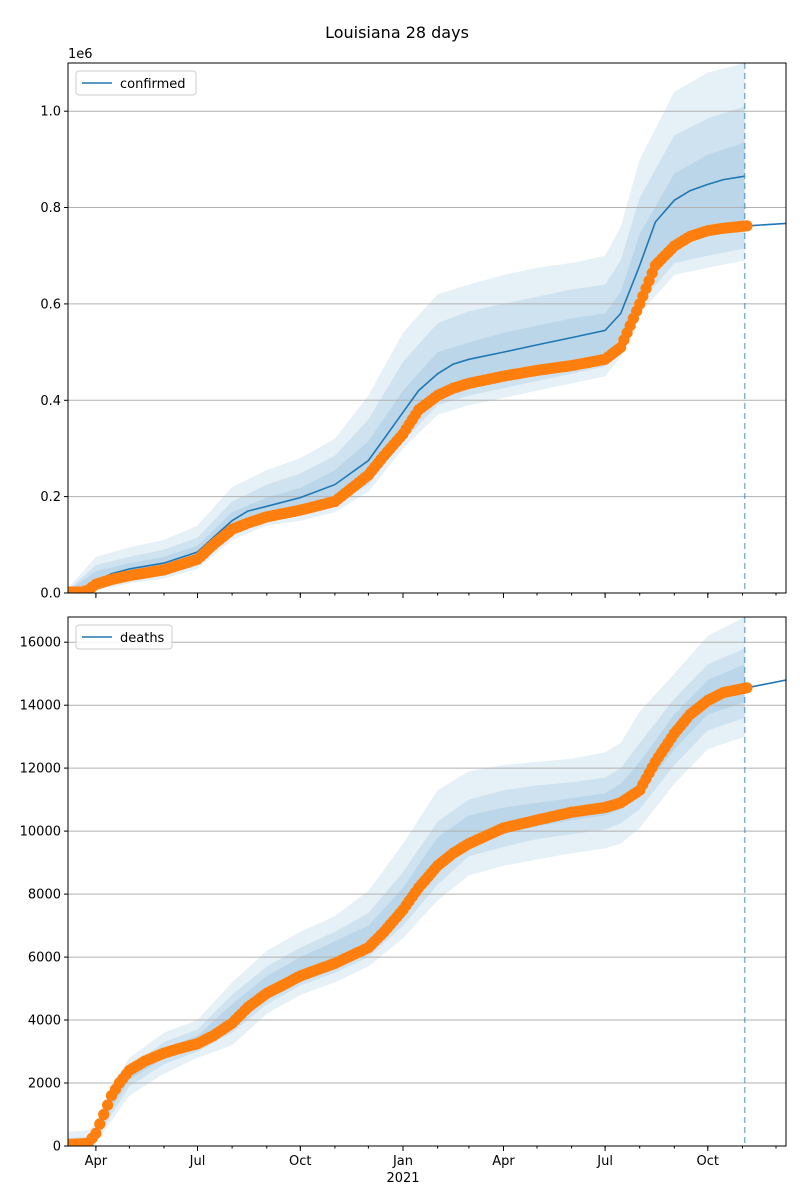  I want to click on ytick-label-0: 0, so click(57, 1147).